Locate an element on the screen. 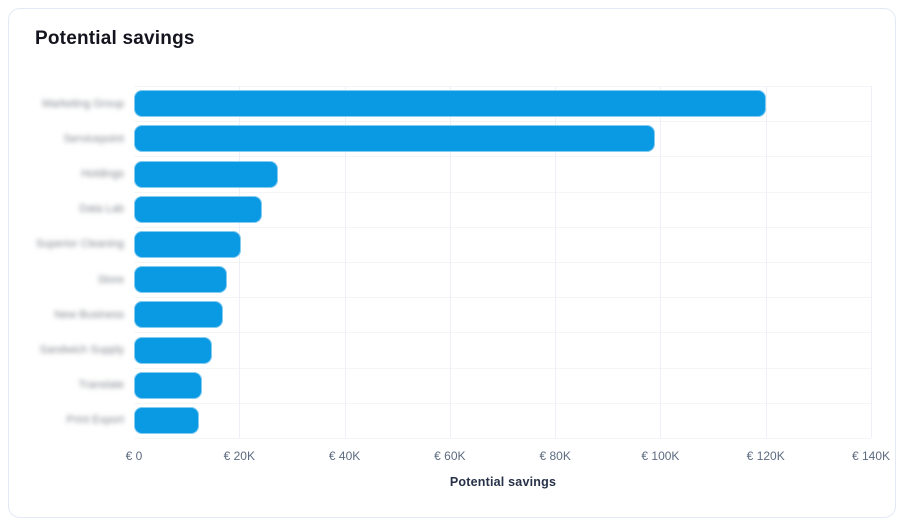 Image resolution: width=904 pixels, height=526 pixels. y-axis-label: Sandwich Supply is located at coordinates (81, 349).